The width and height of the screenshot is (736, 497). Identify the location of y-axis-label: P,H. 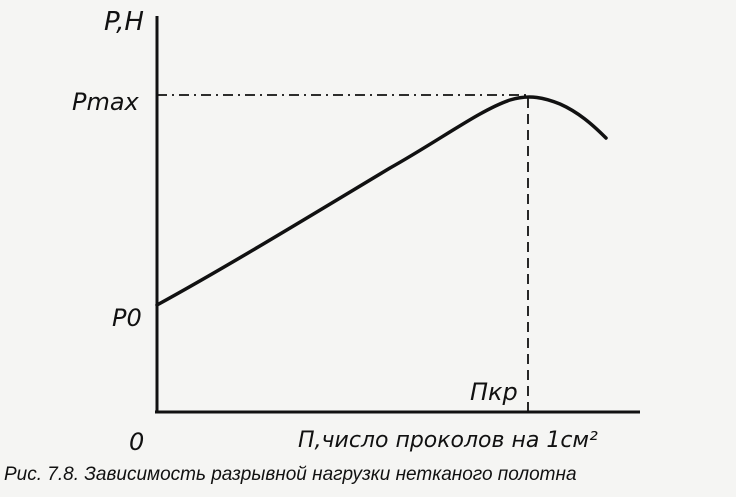
(124, 22).